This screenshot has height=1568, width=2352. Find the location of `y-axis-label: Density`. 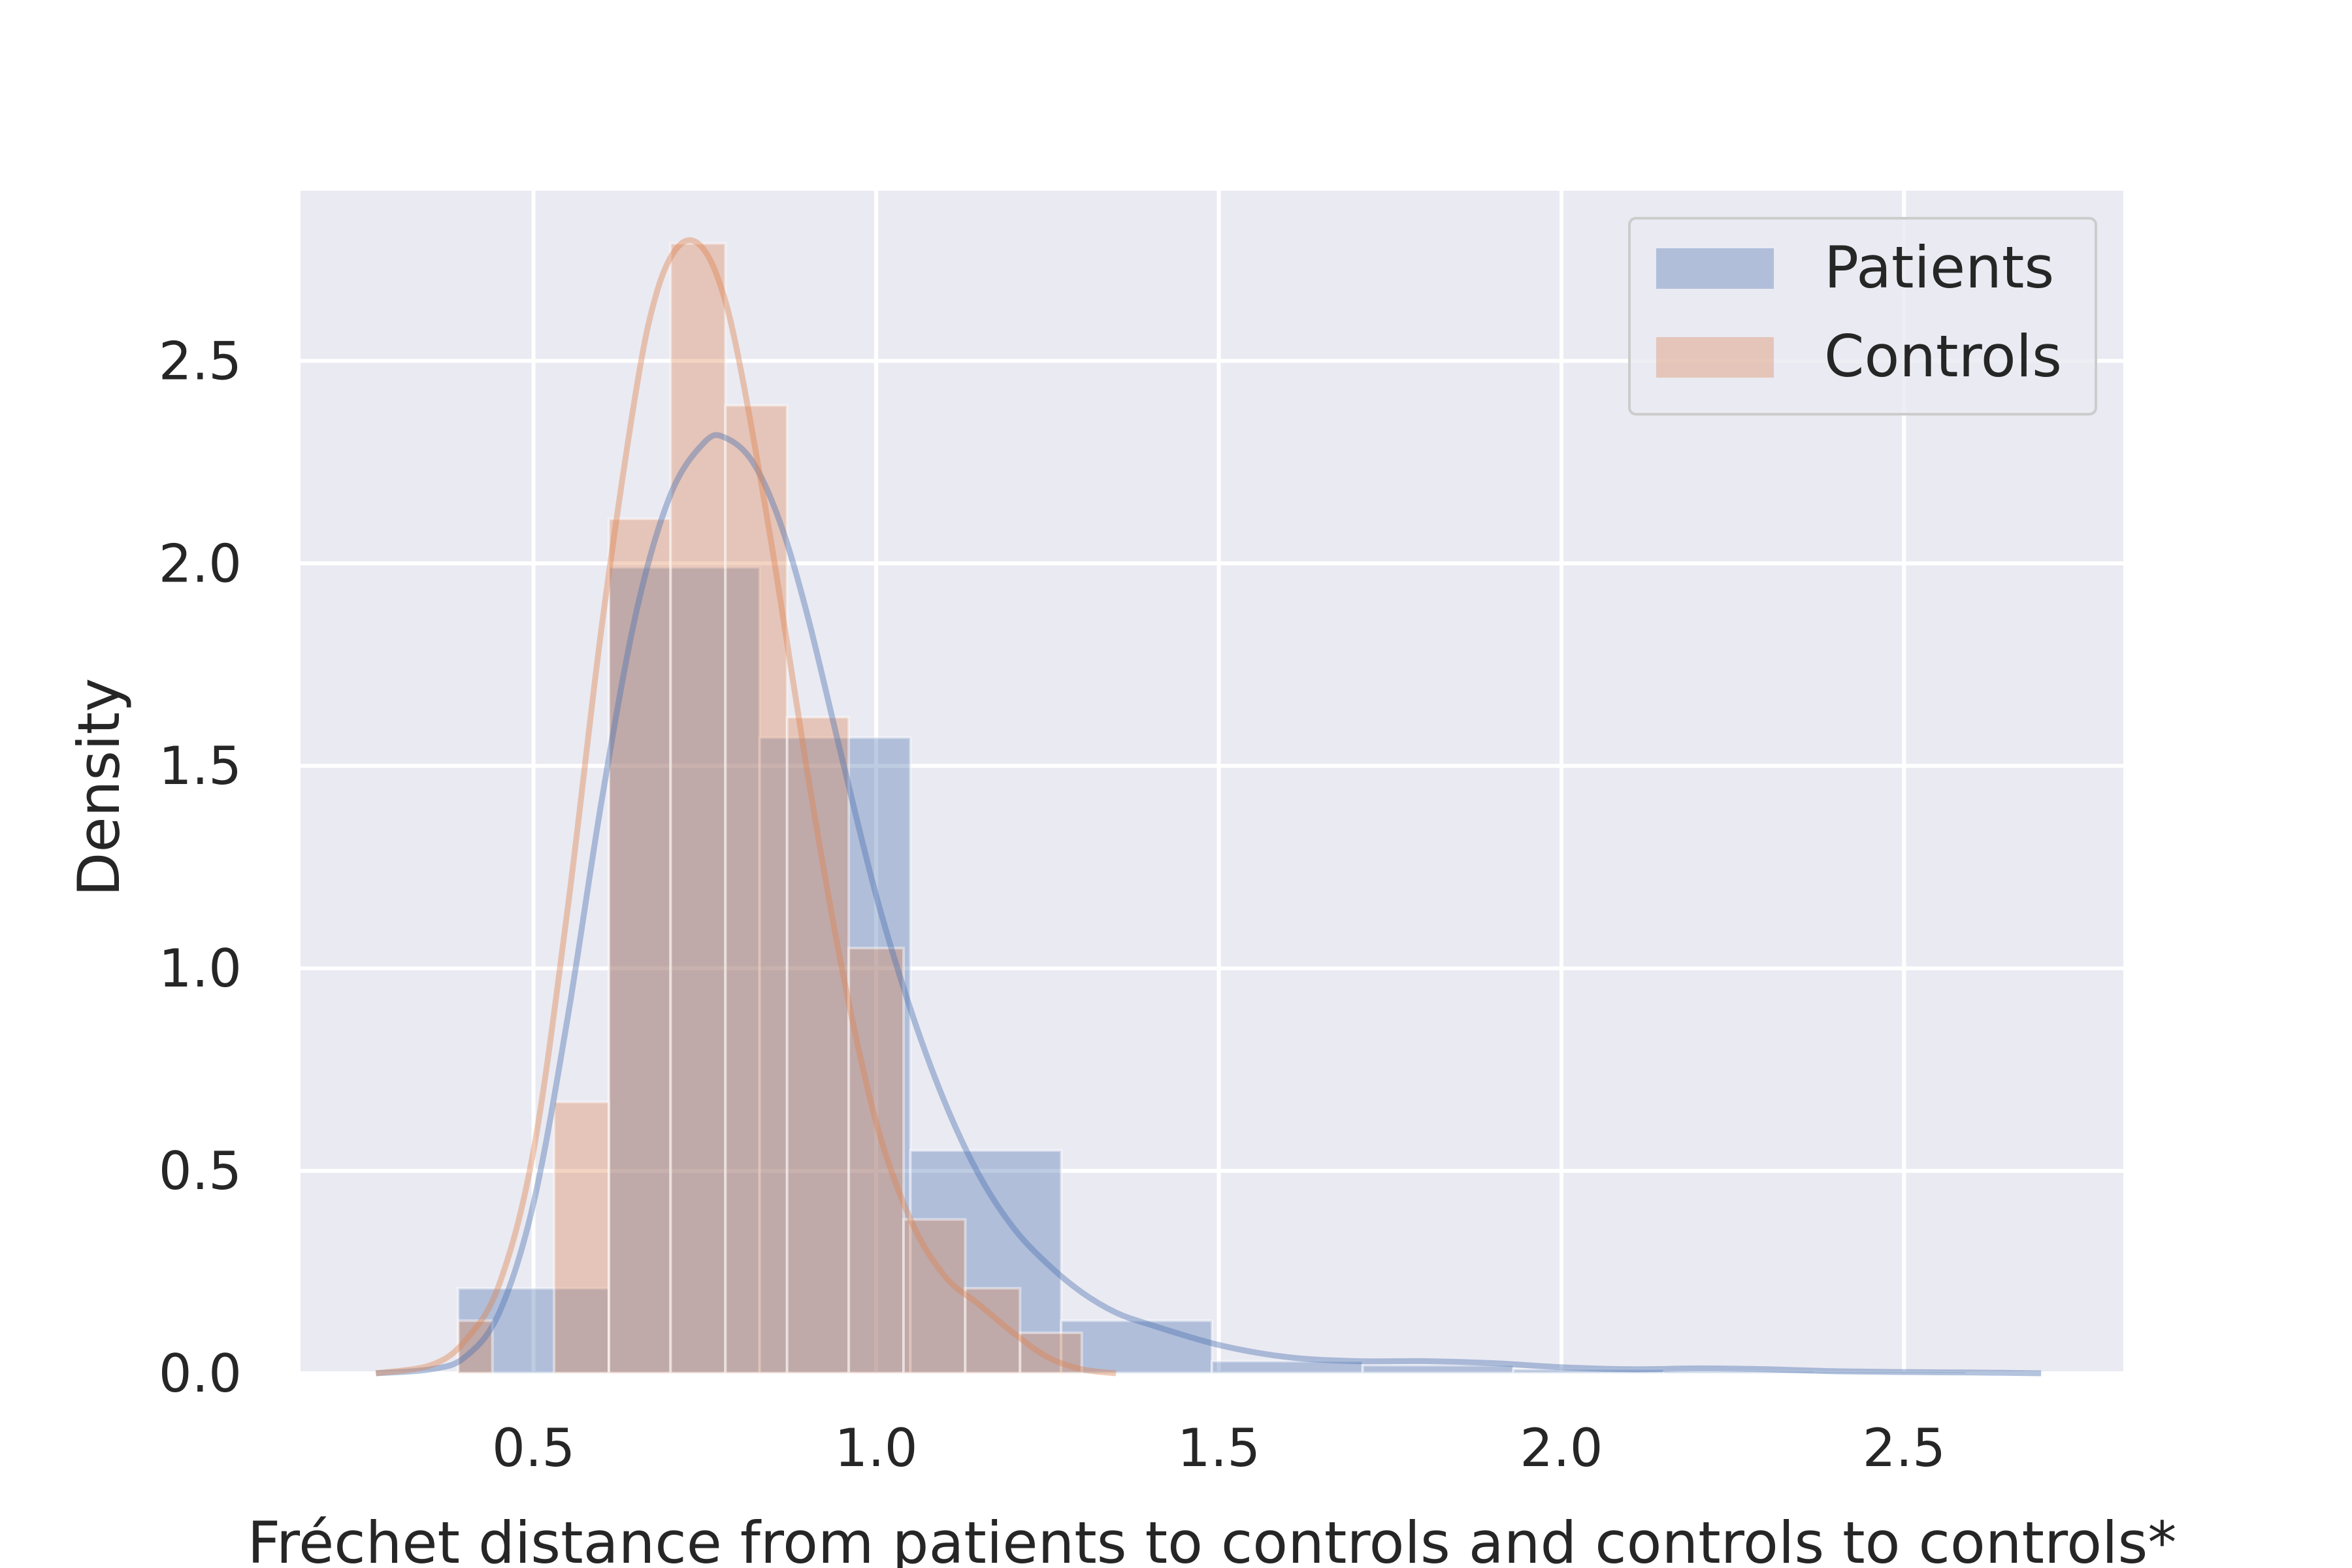

y-axis-label: Density is located at coordinates (99, 787).